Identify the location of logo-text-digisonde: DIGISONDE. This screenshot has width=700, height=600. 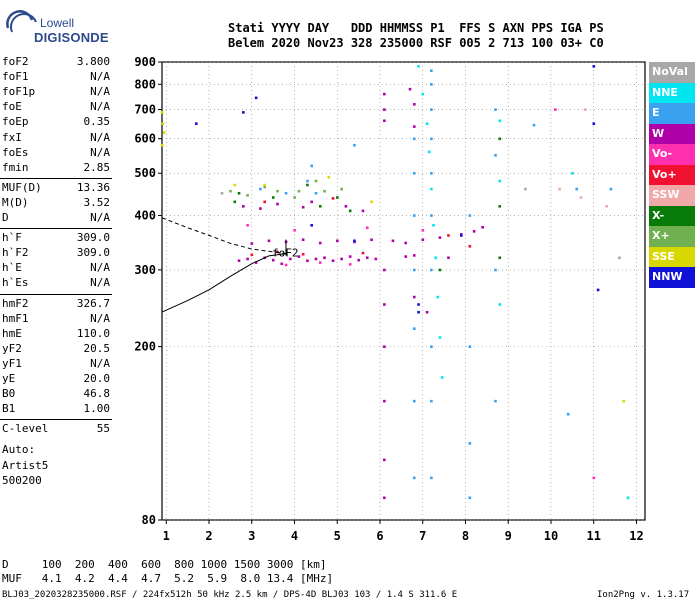
(71, 37).